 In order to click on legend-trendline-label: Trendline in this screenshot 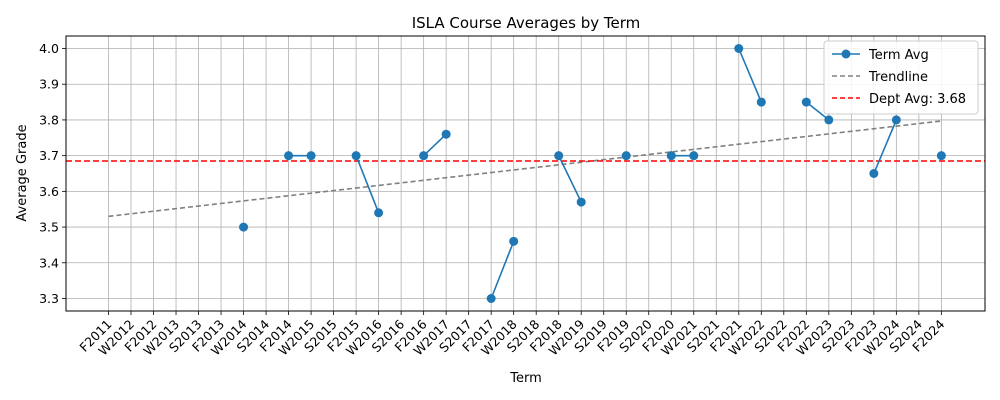, I will do `click(898, 77)`.